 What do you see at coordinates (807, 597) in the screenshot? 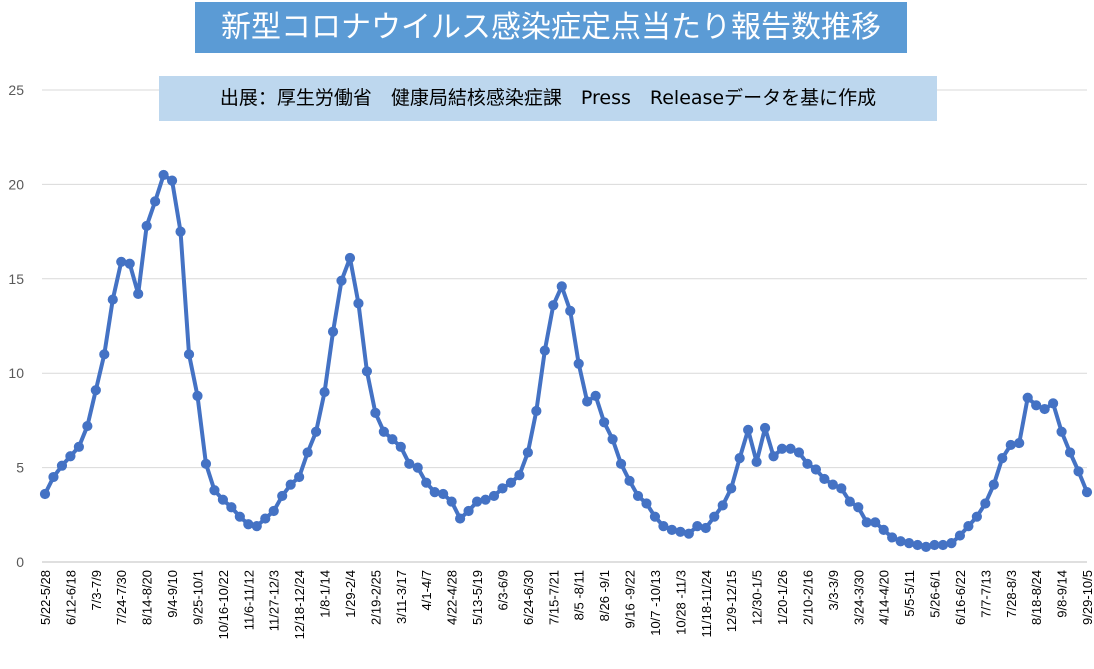
I see `x-tick-label: 2/10-2/16` at bounding box center [807, 597].